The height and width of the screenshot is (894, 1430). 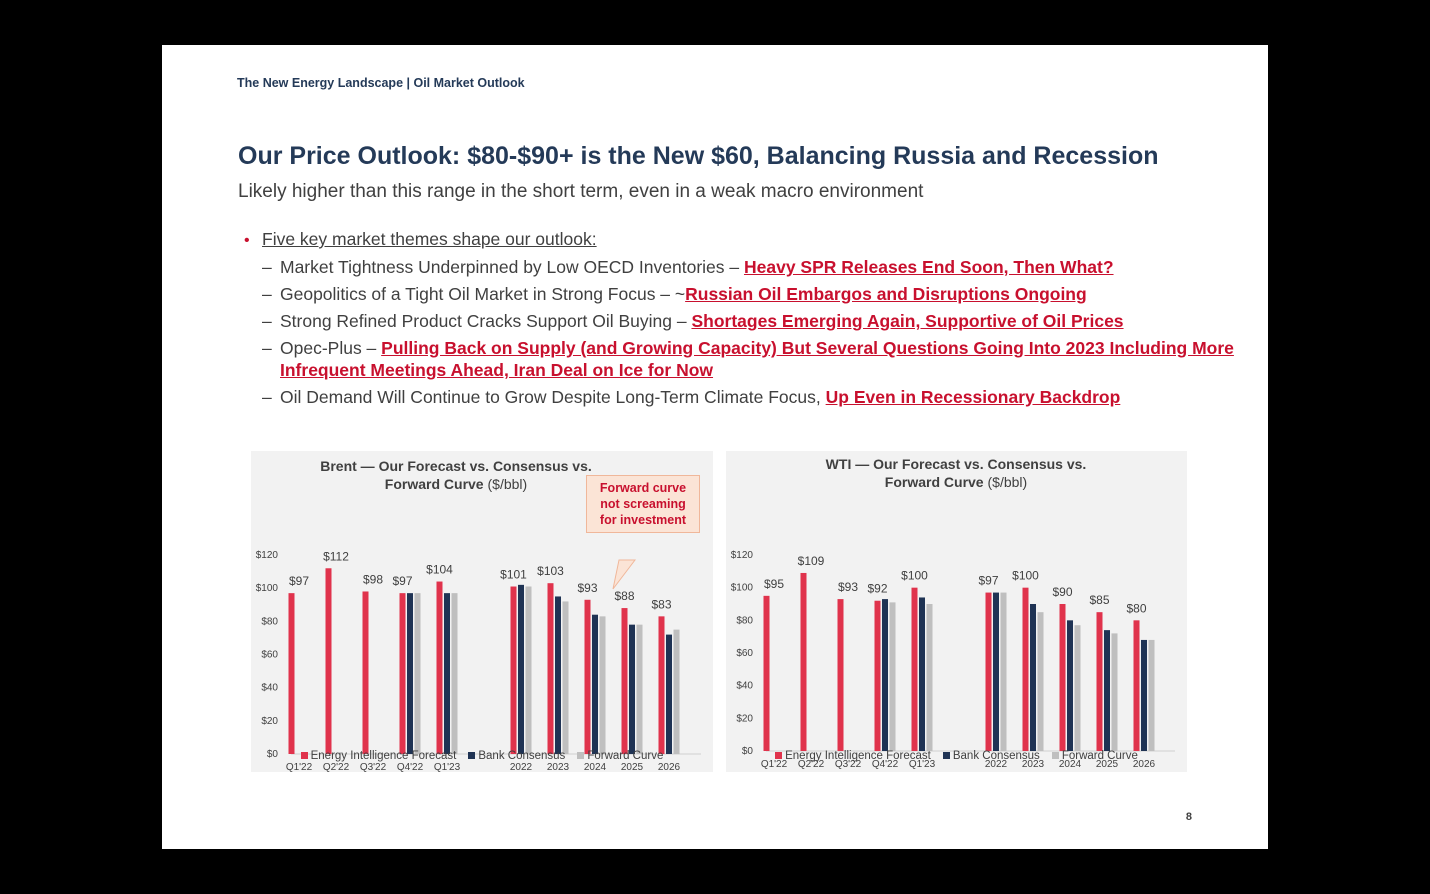 I want to click on chart-title-line2: Forward Curve, so click(x=434, y=484).